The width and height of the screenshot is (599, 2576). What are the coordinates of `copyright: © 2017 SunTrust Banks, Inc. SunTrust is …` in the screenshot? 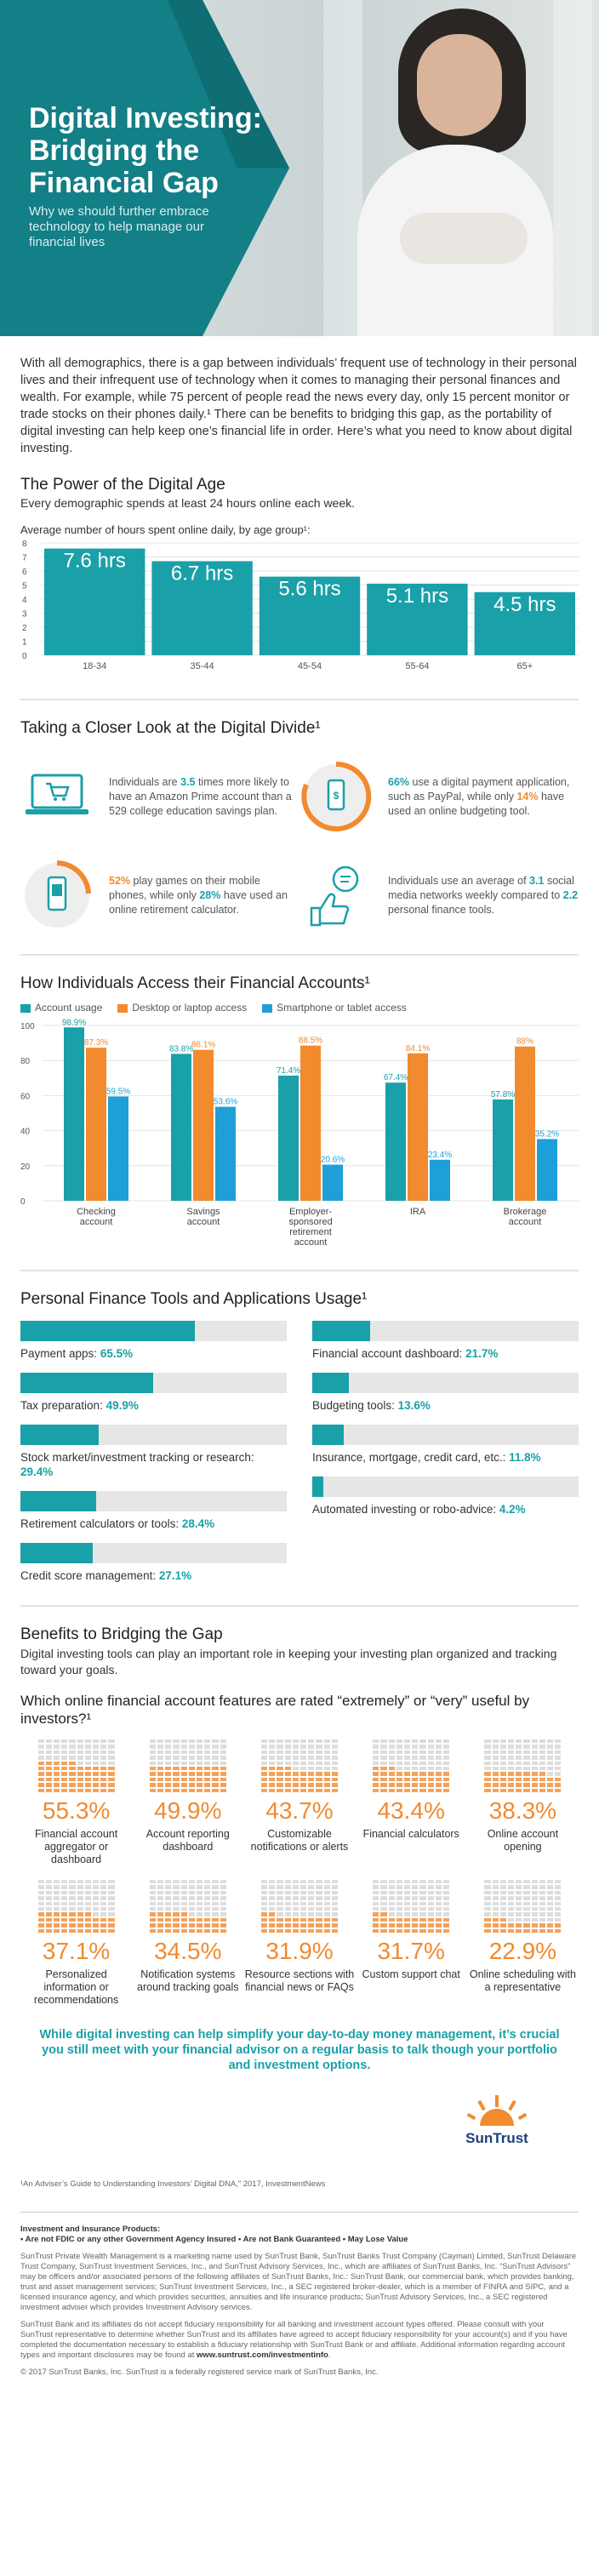 It's located at (199, 2372).